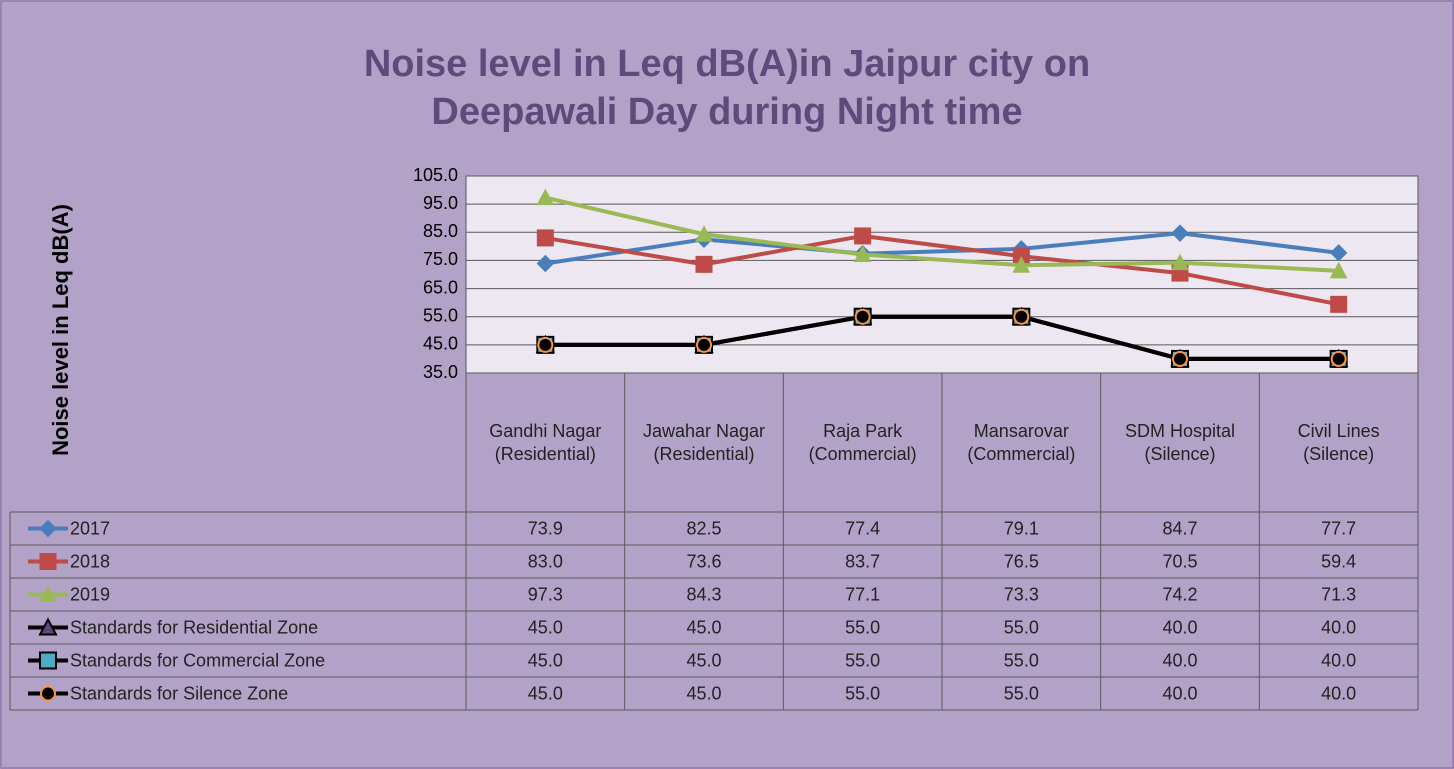 This screenshot has width=1454, height=769. What do you see at coordinates (703, 594) in the screenshot?
I see `table-value: 84.3` at bounding box center [703, 594].